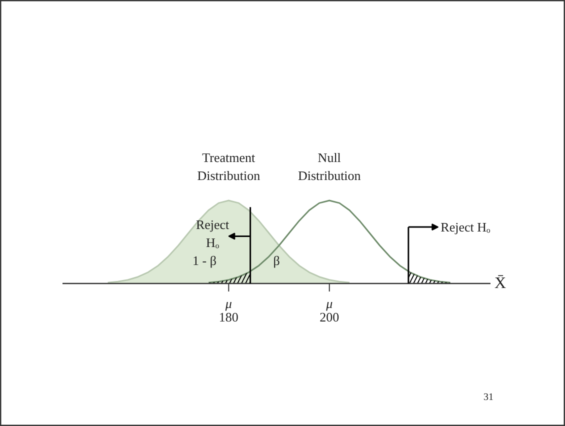  What do you see at coordinates (330, 166) in the screenshot?
I see `text: Null Distribution` at bounding box center [330, 166].